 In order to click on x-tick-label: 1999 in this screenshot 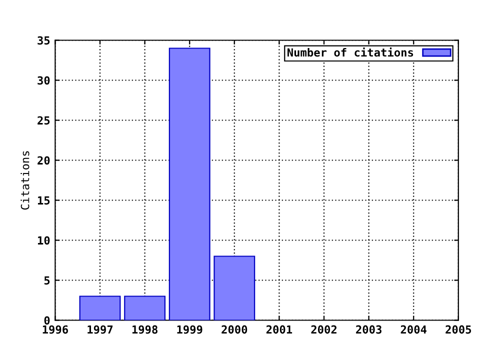, I will do `click(189, 329)`.